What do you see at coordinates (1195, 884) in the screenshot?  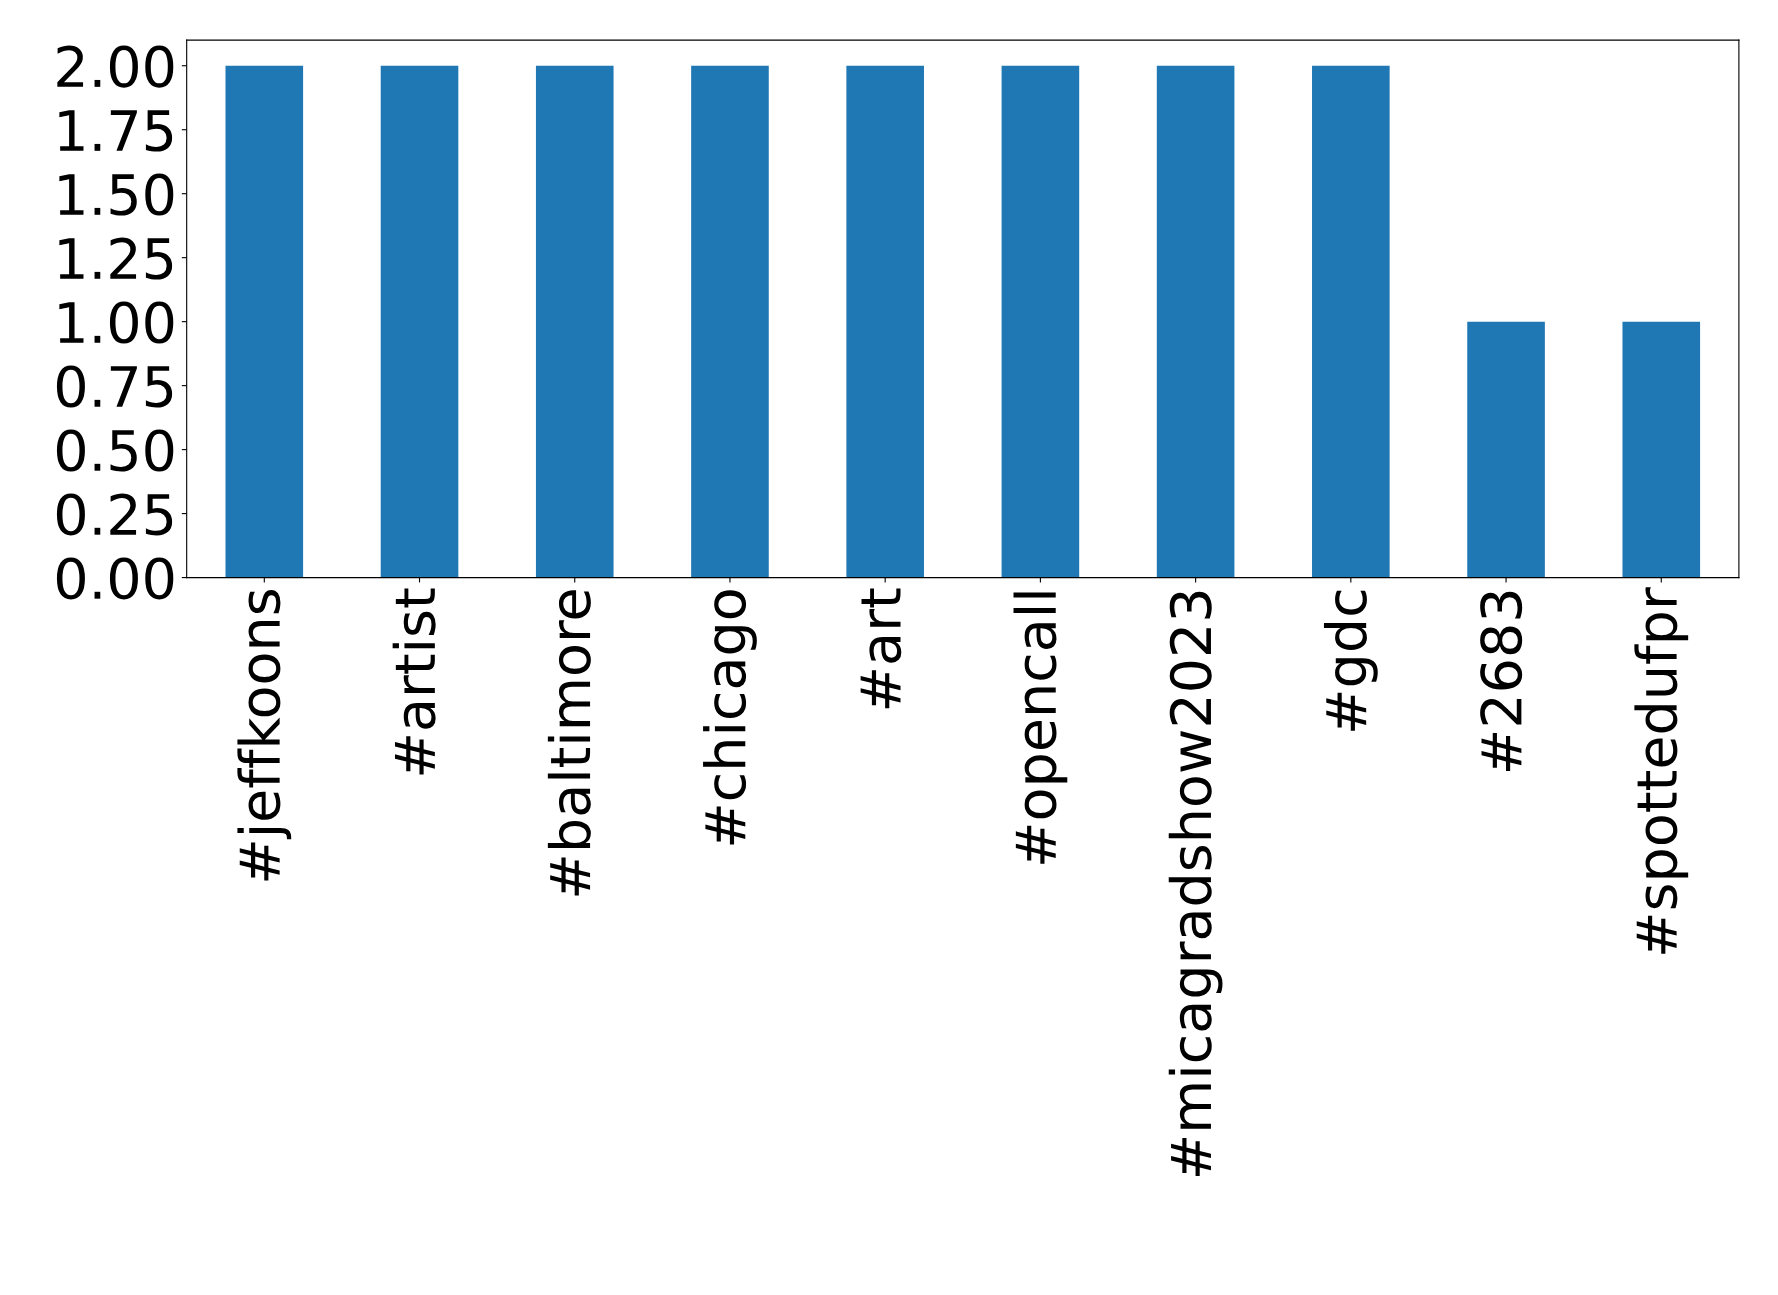 I see `x-tick-label: #micagradshow2023` at bounding box center [1195, 884].